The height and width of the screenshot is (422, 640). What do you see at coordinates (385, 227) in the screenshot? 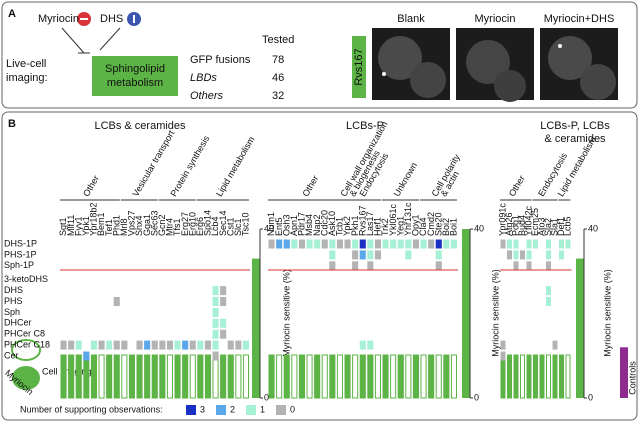
I see `gene-label: Trk2` at bounding box center [385, 227].